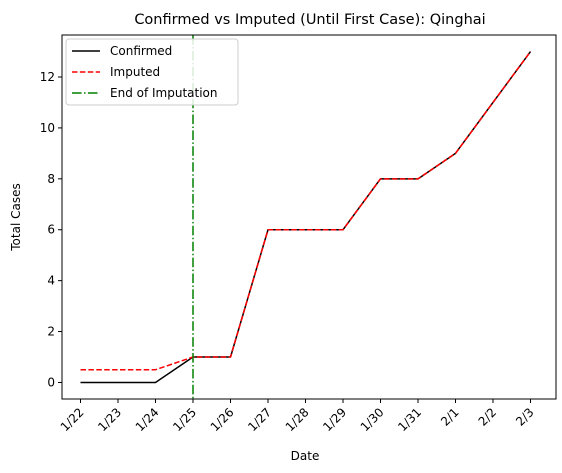  Describe the element at coordinates (305, 456) in the screenshot. I see `x-axis-label: Date` at that location.